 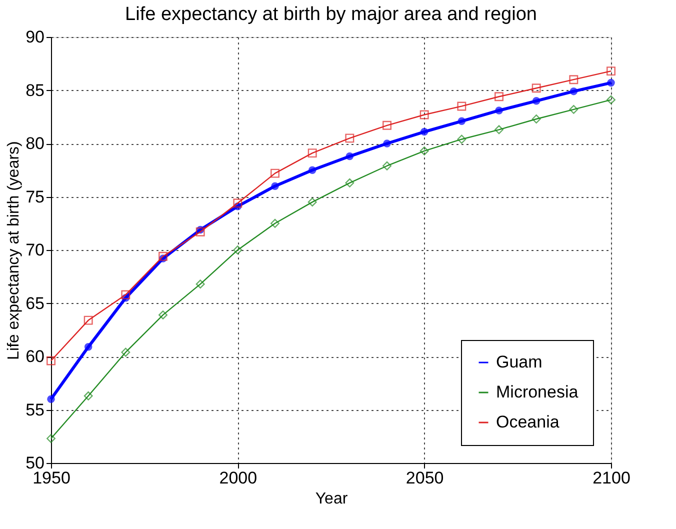 I want to click on y-tick-label: 90, so click(x=35, y=37).